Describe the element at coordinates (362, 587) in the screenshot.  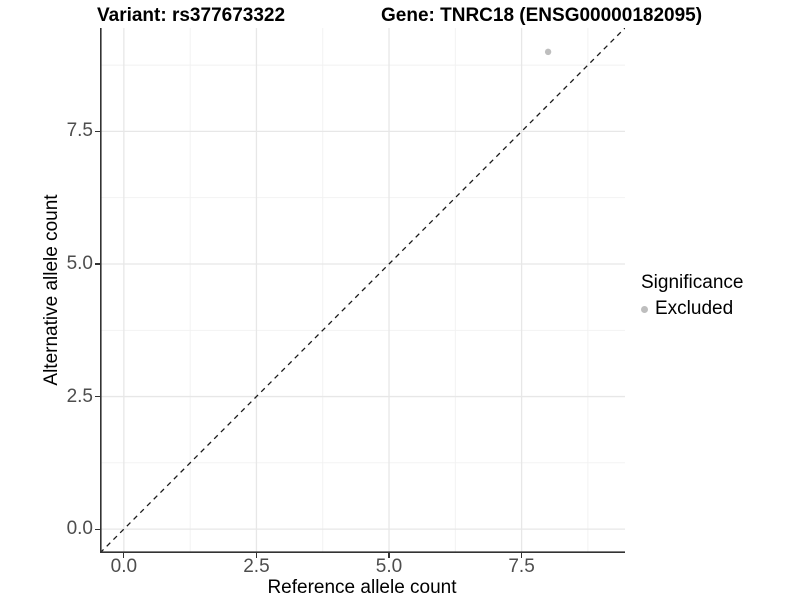
I see `x-axis-title: Reference allele count` at that location.